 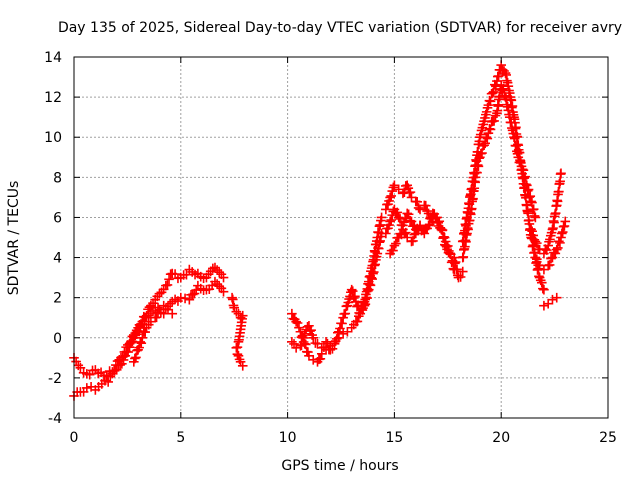 I want to click on y-tick-label: 12, so click(x=53, y=98).